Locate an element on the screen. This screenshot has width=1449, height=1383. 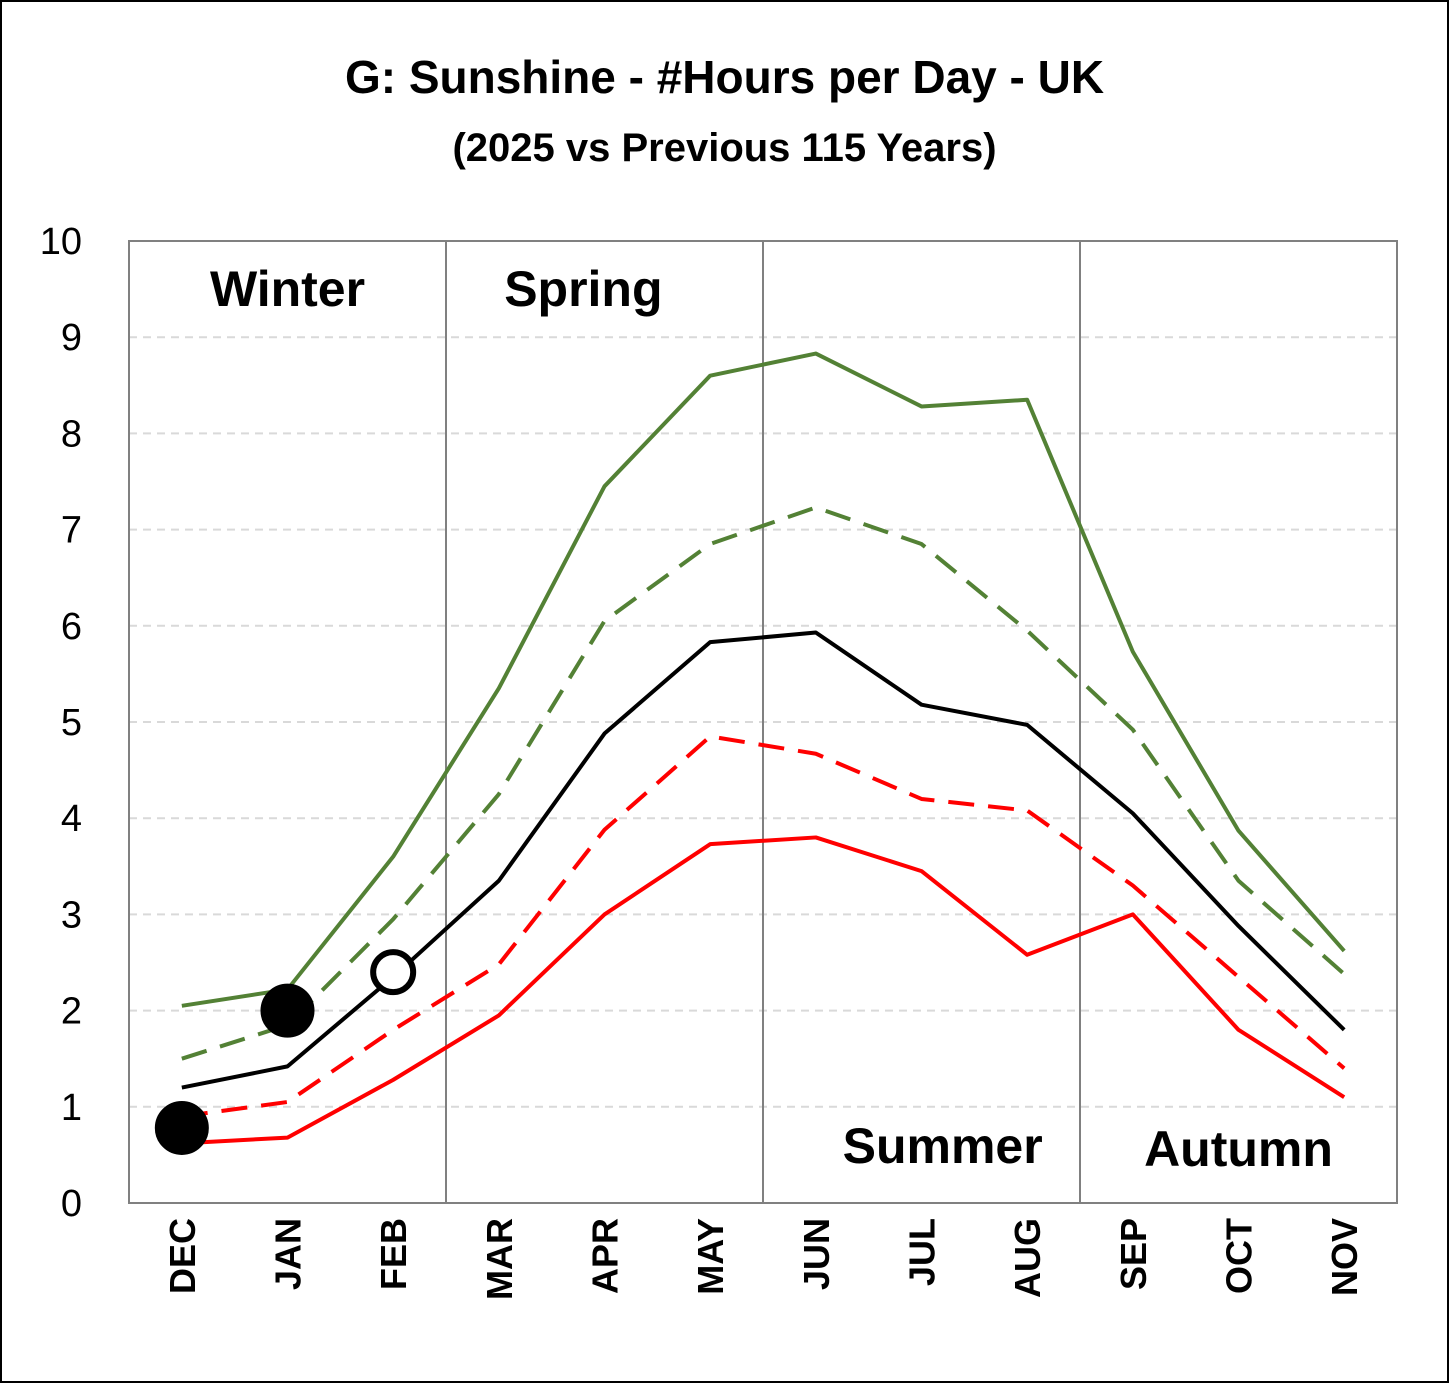
x-tick-label: MAR is located at coordinates (499, 1259).